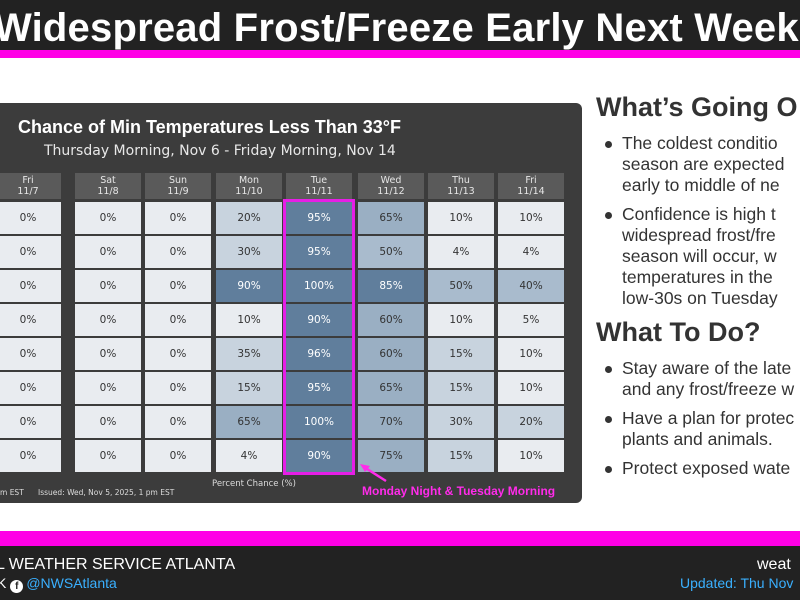 The image size is (800, 600). Describe the element at coordinates (701, 185) in the screenshot. I see `bullet-line: early to middle of ne` at that location.